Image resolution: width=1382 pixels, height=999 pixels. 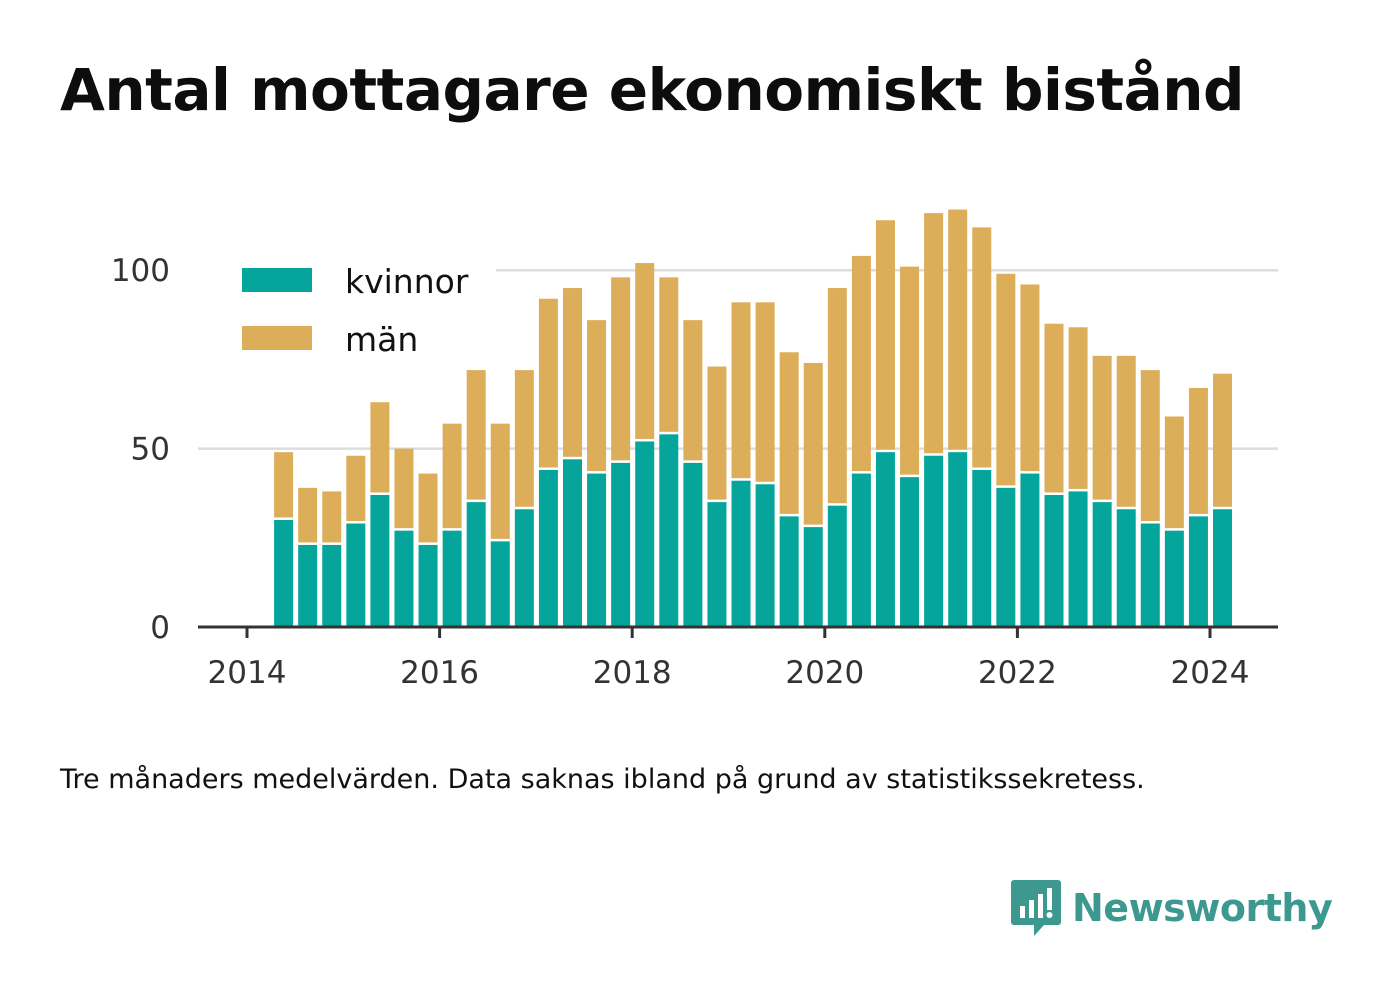 What do you see at coordinates (247, 673) in the screenshot?
I see `x-tick-label: 2014` at bounding box center [247, 673].